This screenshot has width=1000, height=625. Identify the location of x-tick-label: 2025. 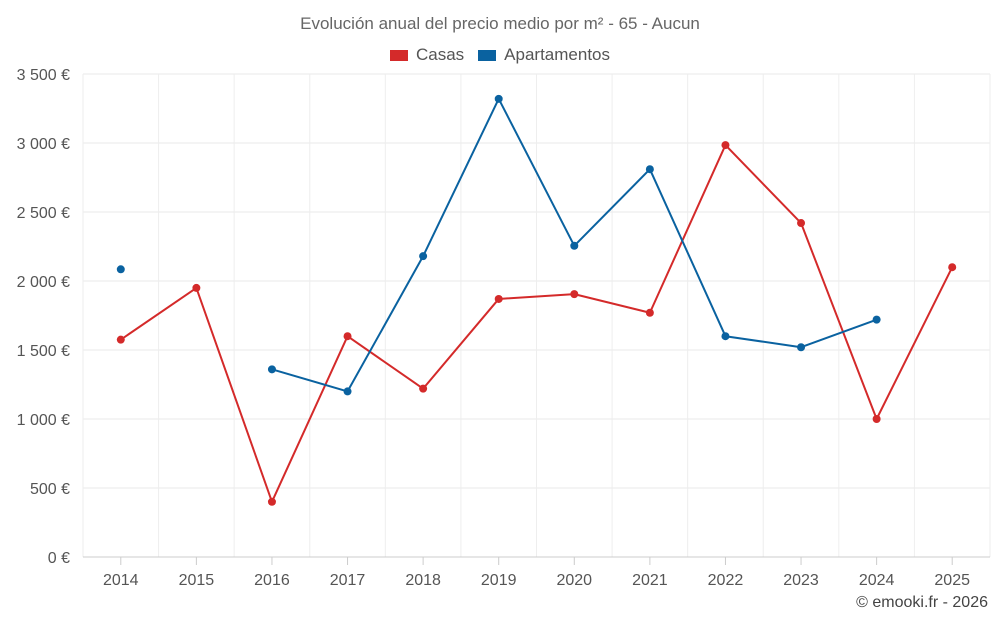
(952, 580).